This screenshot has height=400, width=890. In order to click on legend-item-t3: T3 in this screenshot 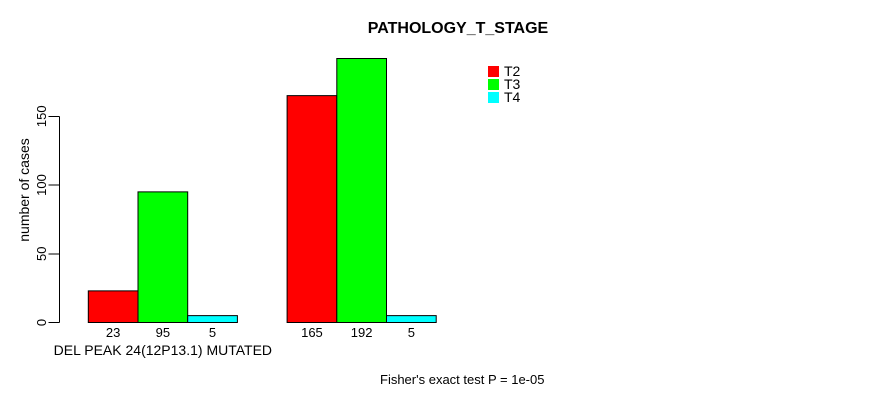, I will do `click(504, 84)`.